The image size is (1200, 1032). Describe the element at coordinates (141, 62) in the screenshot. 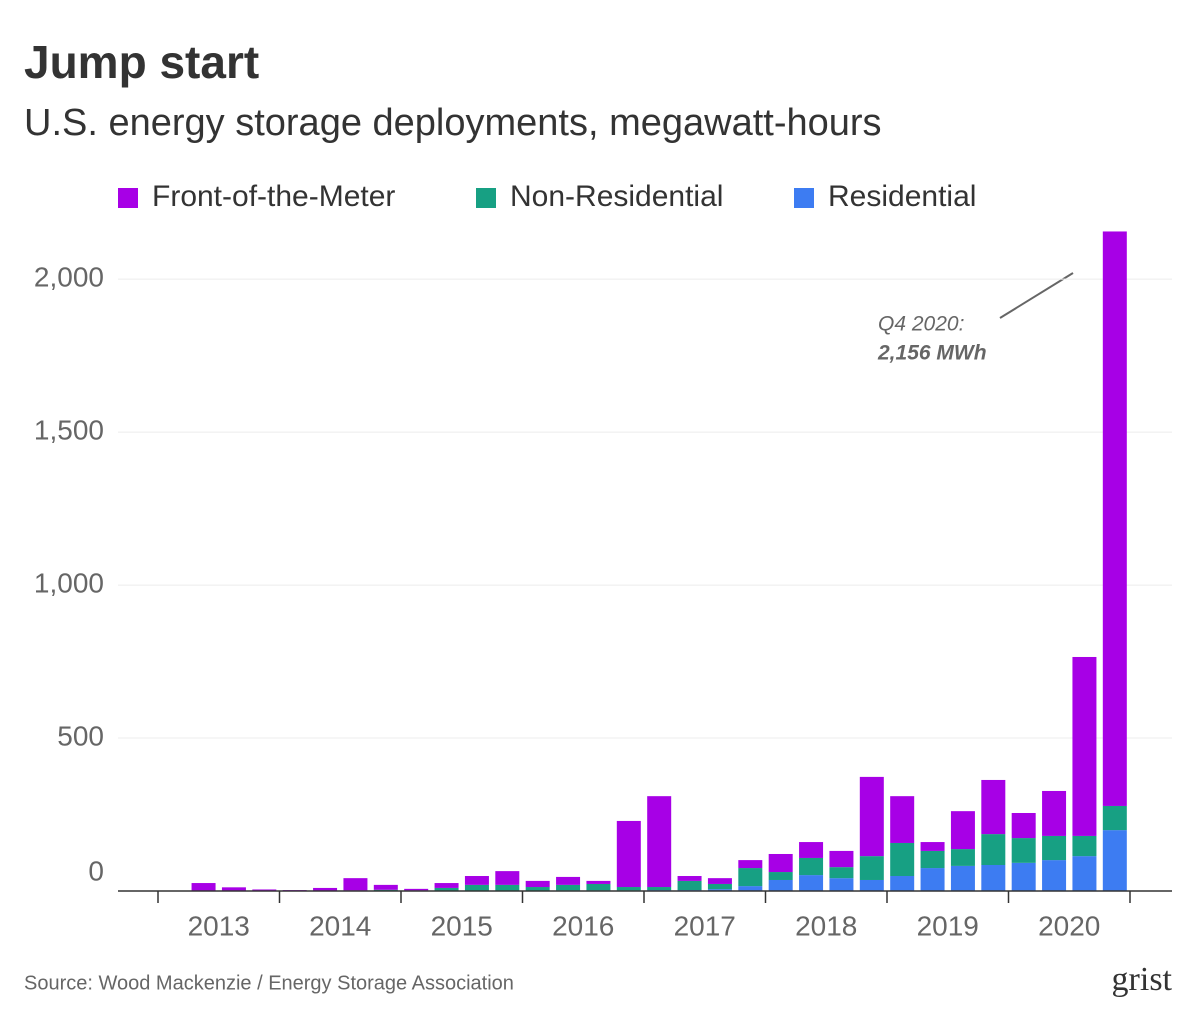

I see `chart-title: Jump start` at that location.